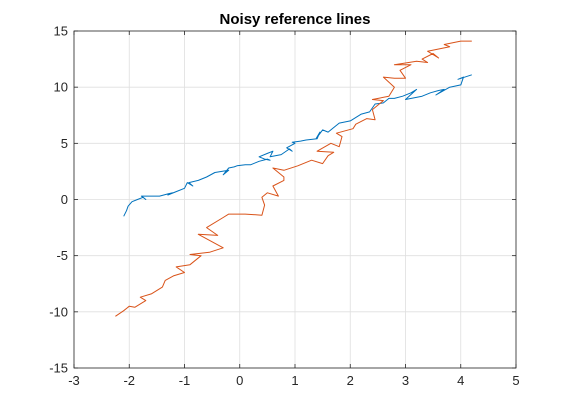  What do you see at coordinates (350, 380) in the screenshot?
I see `x-tick-label: 2` at bounding box center [350, 380].